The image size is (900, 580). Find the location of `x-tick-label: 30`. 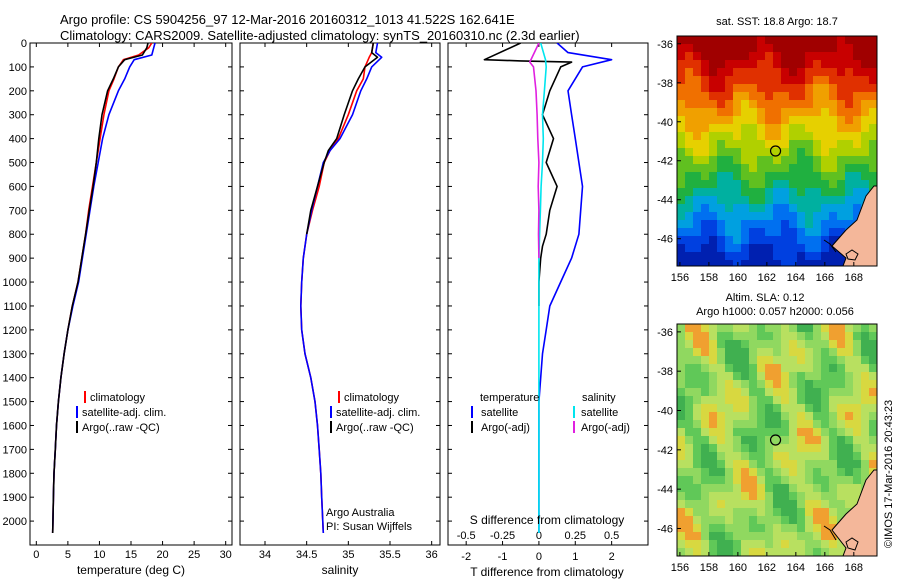

x-tick-label: 30 is located at coordinates (226, 555).